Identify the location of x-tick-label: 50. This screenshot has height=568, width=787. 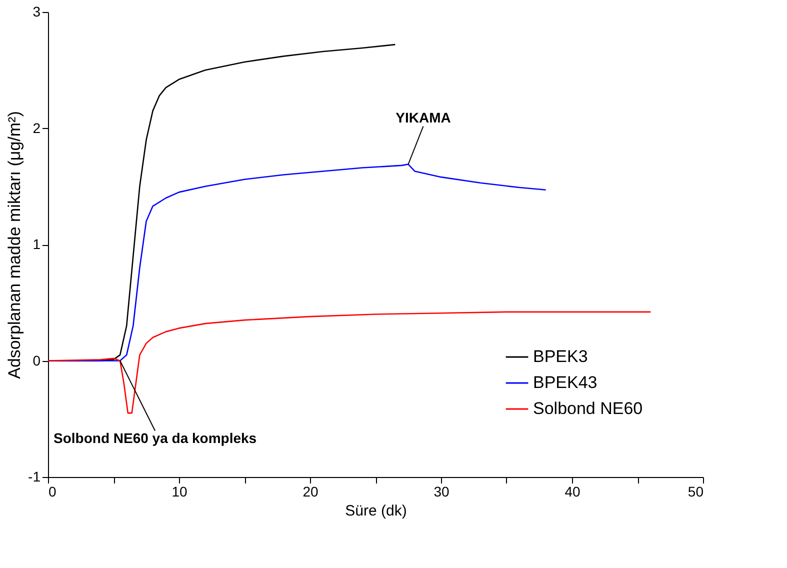
(696, 492).